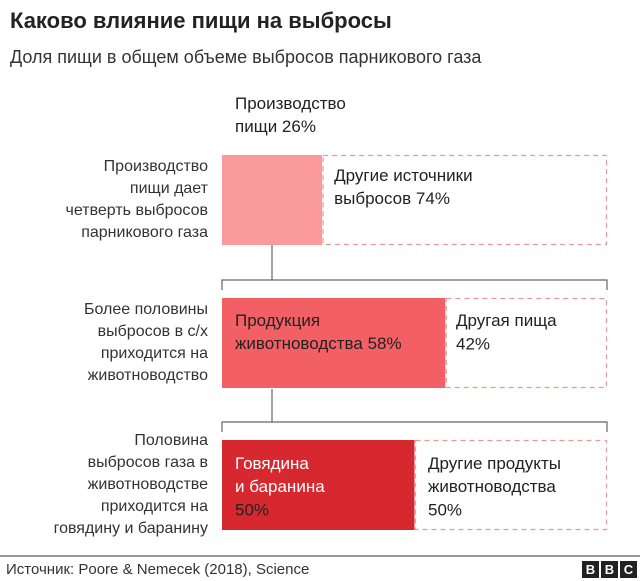 Image resolution: width=640 pixels, height=581 pixels. I want to click on row-note: Более половины, so click(146, 309).